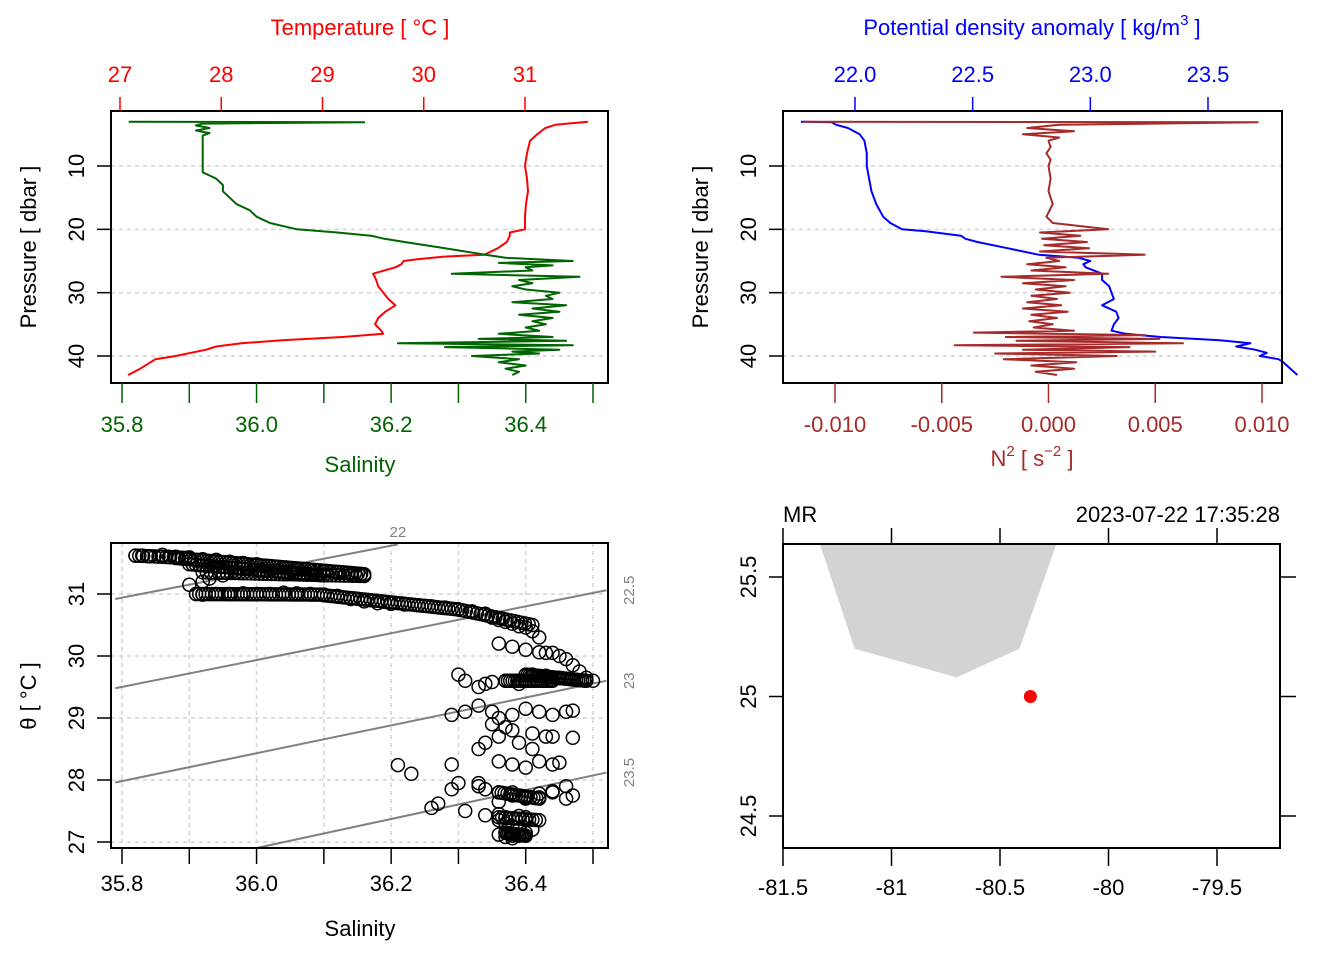 This screenshot has width=1344, height=960. I want to click on p1-y-tick-label: 30, so click(76, 292).